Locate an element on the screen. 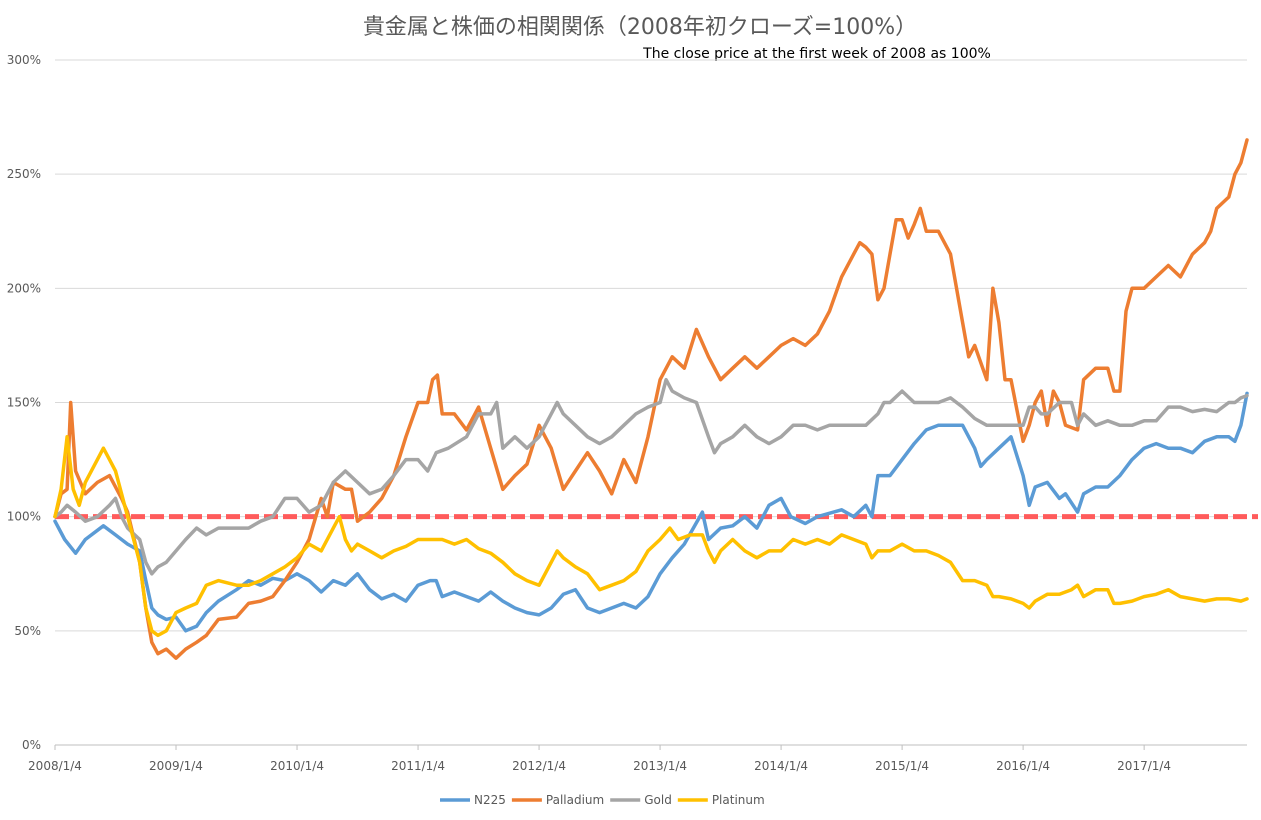 The width and height of the screenshot is (1261, 820). x-tick-label: 2011/1/4 is located at coordinates (418, 766).